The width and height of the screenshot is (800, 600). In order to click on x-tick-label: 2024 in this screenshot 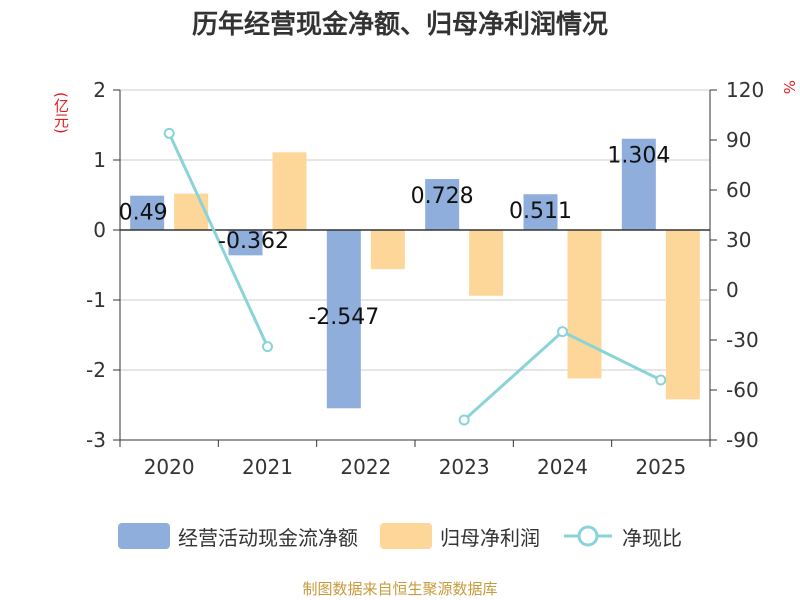, I will do `click(562, 467)`.